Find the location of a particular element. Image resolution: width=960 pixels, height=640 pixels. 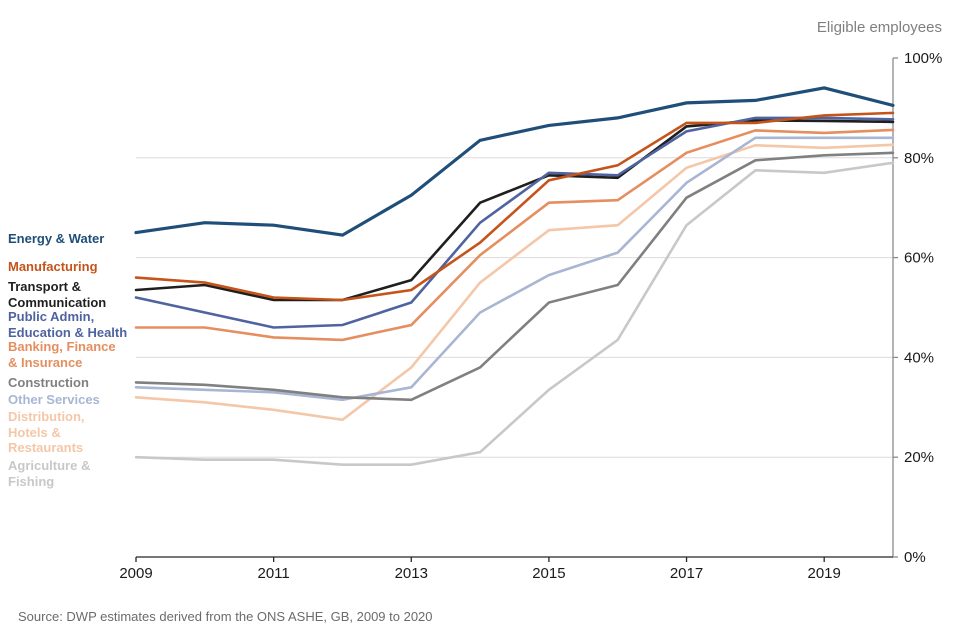

x-tick-label-2011: 2011 is located at coordinates (274, 573).